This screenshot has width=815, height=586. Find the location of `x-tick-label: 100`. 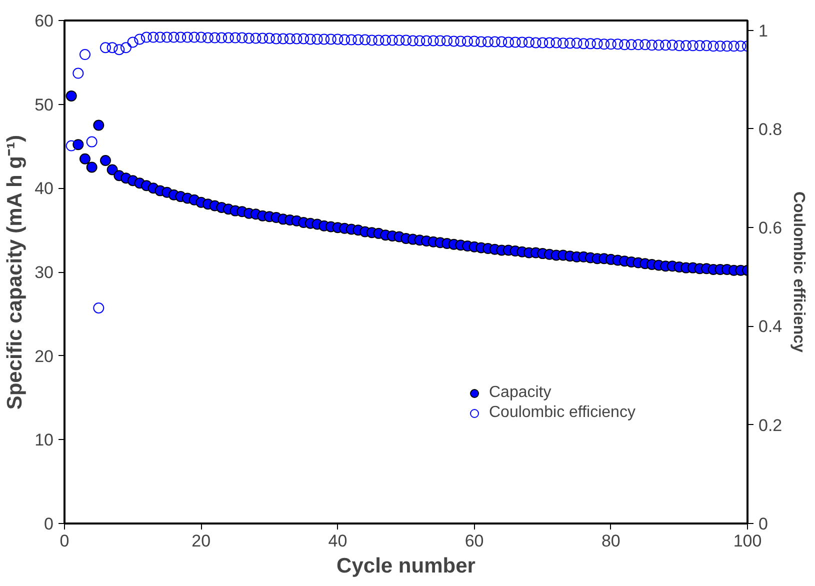

x-tick-label: 100 is located at coordinates (747, 541).